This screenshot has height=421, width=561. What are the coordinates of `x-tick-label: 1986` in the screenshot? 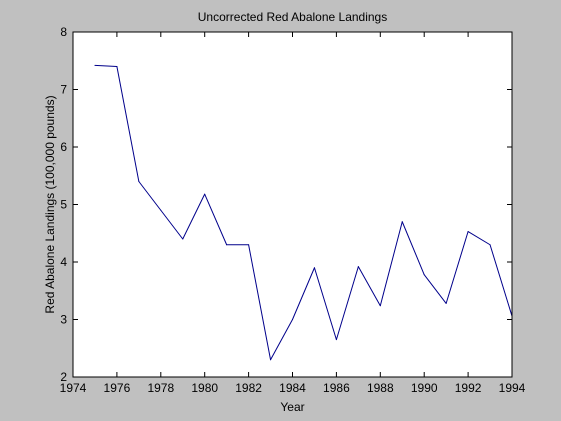 It's located at (336, 388).